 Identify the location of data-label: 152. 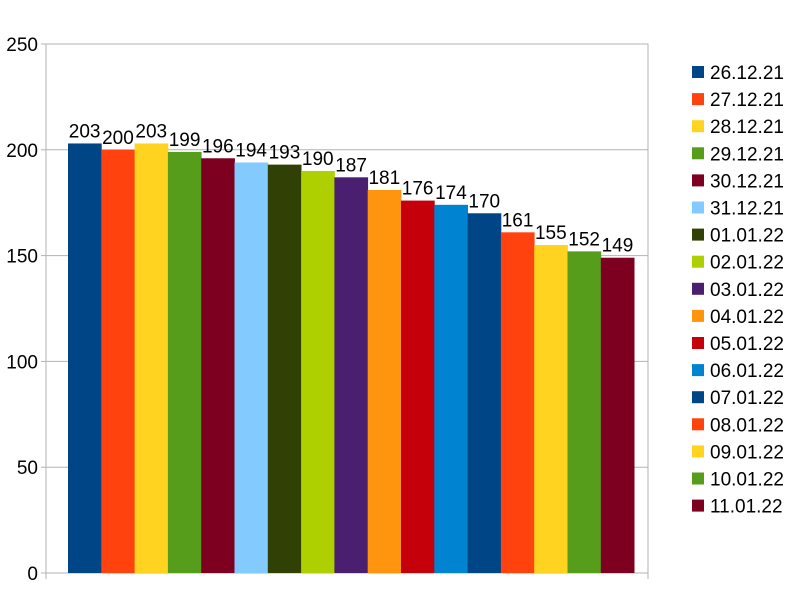
(584, 239).